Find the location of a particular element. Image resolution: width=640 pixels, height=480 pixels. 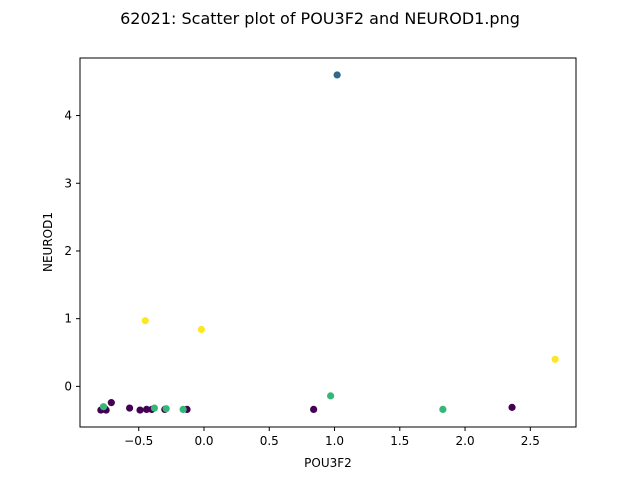

x-tick-label-4: 1.5 is located at coordinates (399, 441).